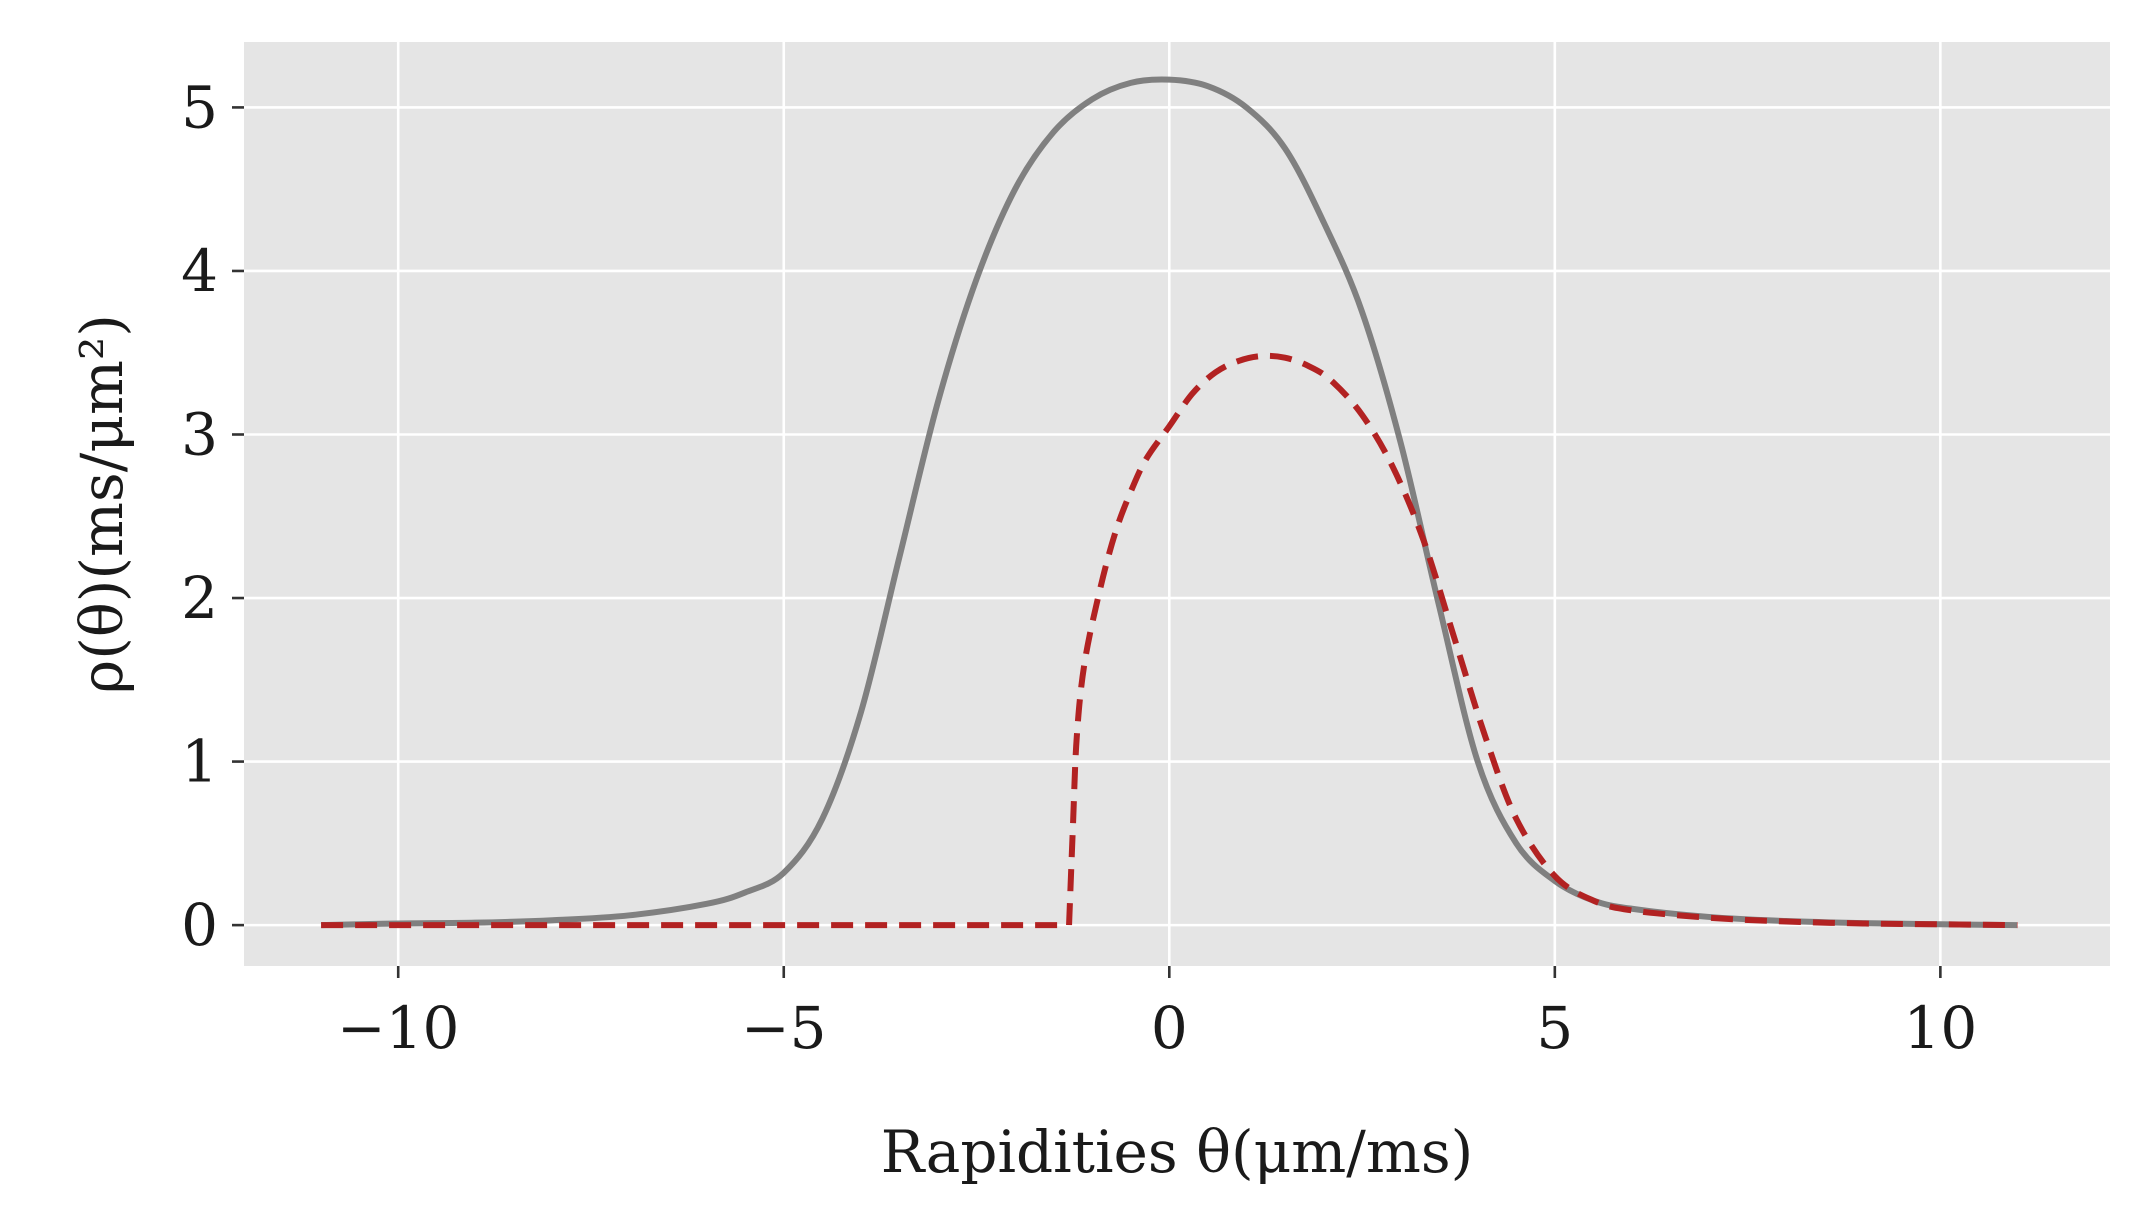 The height and width of the screenshot is (1232, 2138). Describe the element at coordinates (1177, 1152) in the screenshot. I see `x-axis-label: Rapidities θ(μm/ms)` at that location.